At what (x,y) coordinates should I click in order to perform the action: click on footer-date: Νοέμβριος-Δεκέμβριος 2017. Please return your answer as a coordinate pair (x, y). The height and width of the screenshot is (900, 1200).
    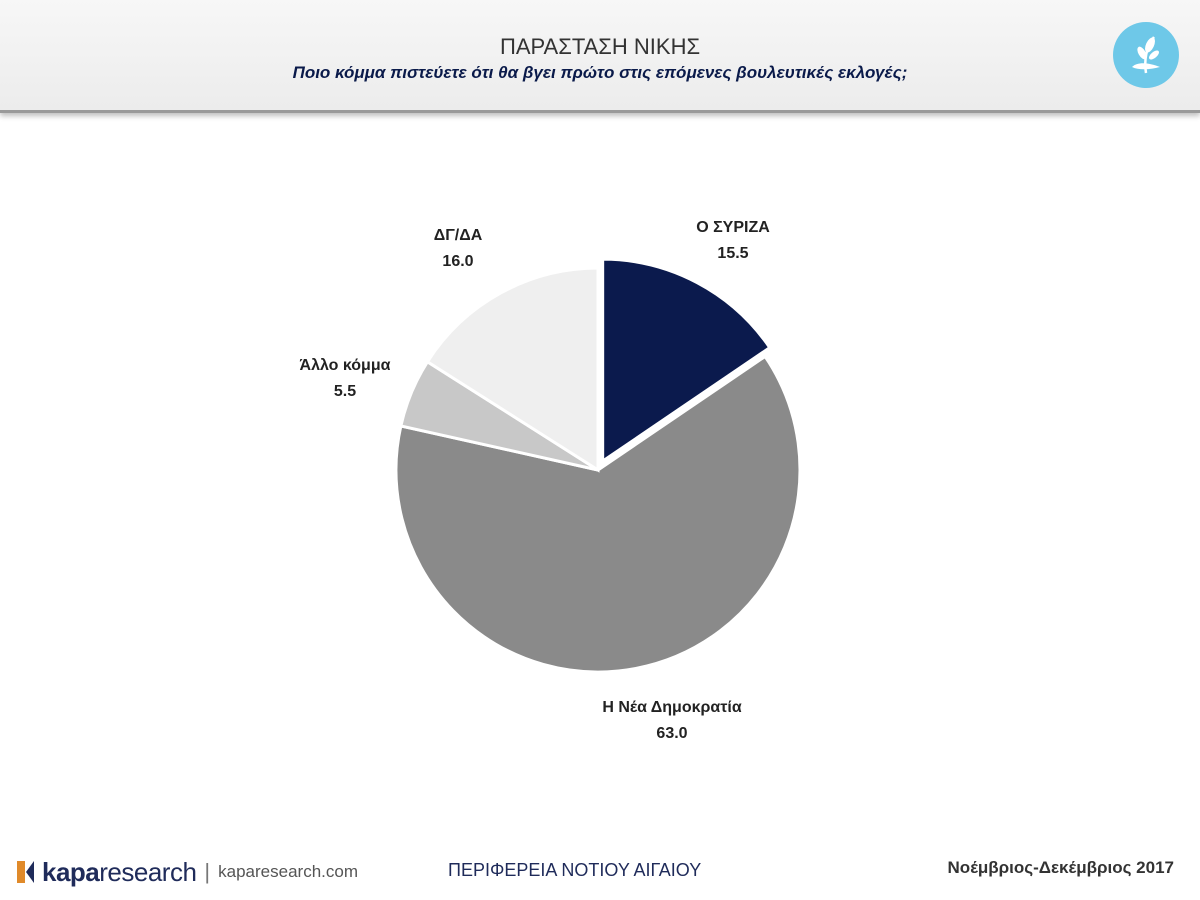
    Looking at the image, I should click on (1060, 867).